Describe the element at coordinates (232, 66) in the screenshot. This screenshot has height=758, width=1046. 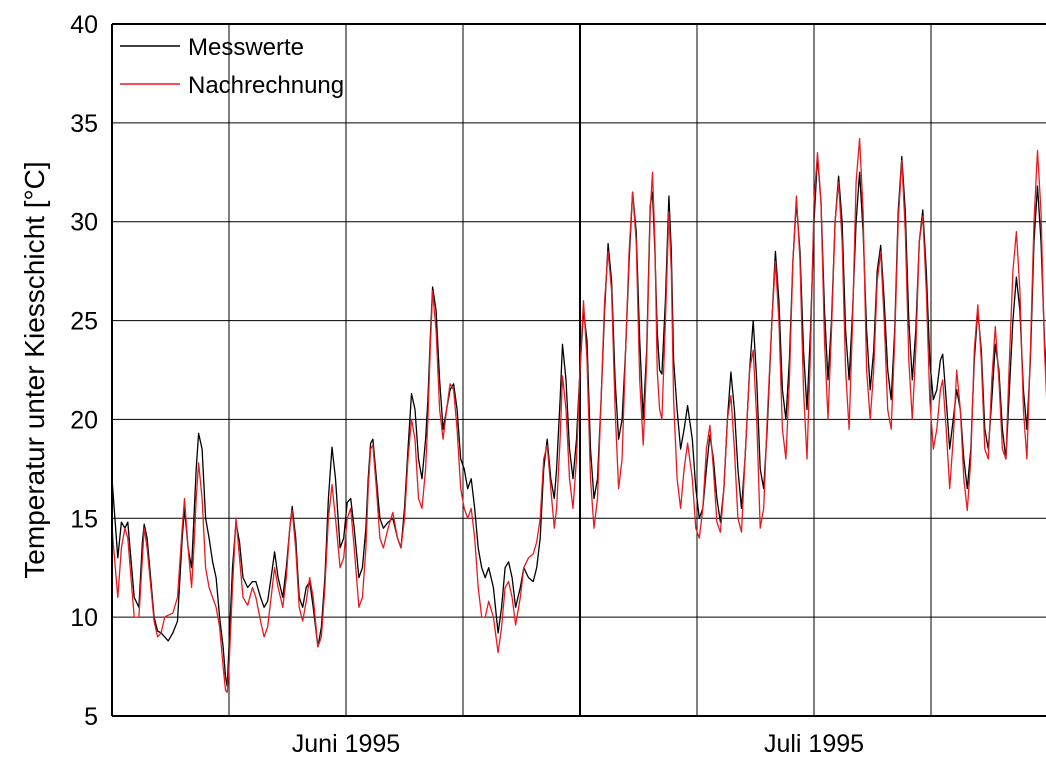
I see `legend: Messwerte Nachrechnung` at that location.